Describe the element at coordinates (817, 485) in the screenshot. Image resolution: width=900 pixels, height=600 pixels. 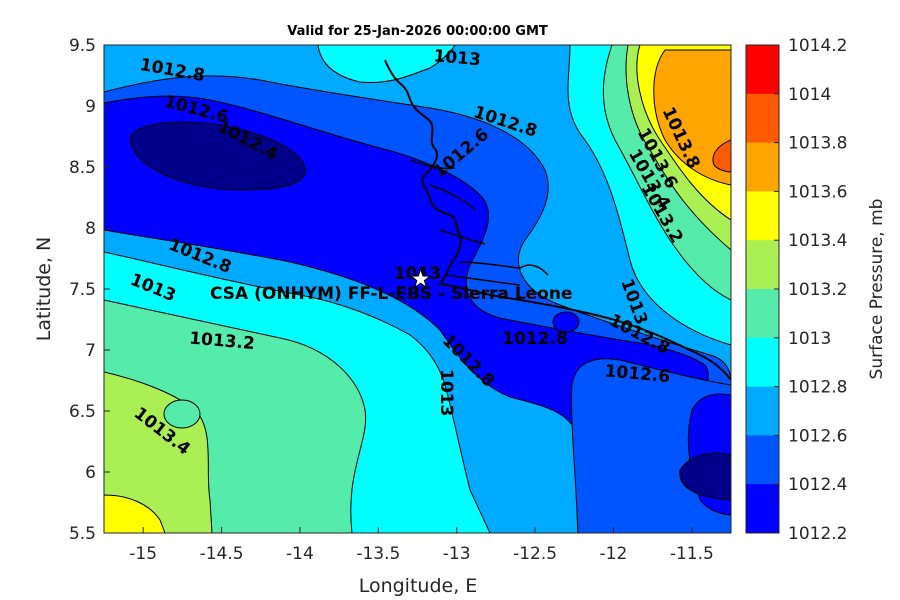
I see `colorbar-tick-label: 1012.4` at that location.